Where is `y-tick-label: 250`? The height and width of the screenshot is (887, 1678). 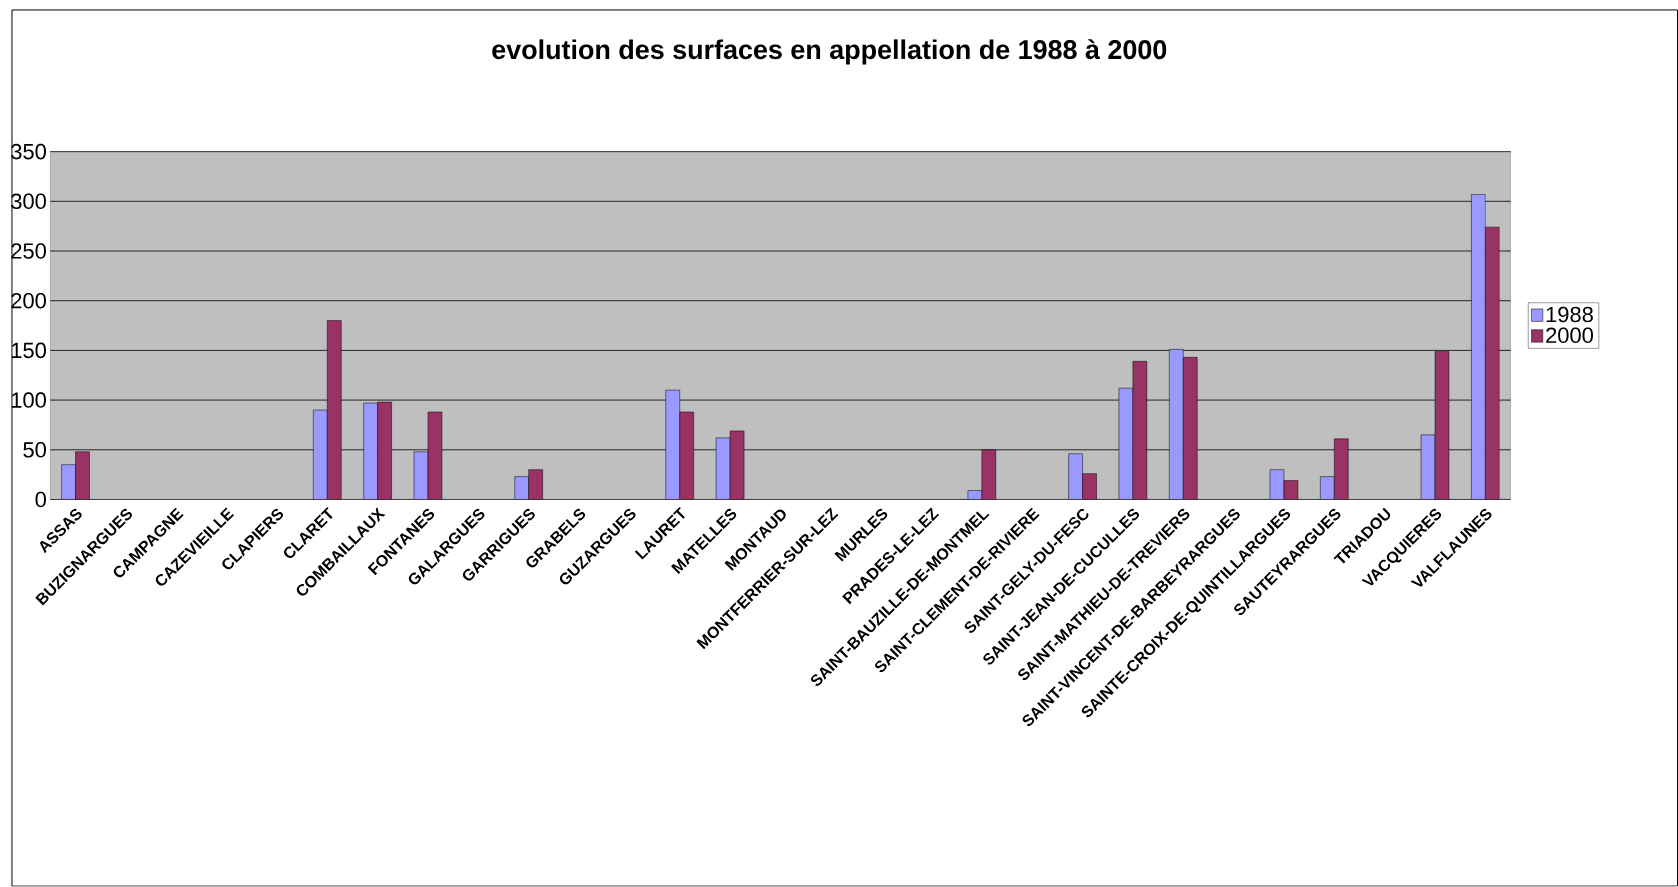 y-tick-label: 250 is located at coordinates (28, 251).